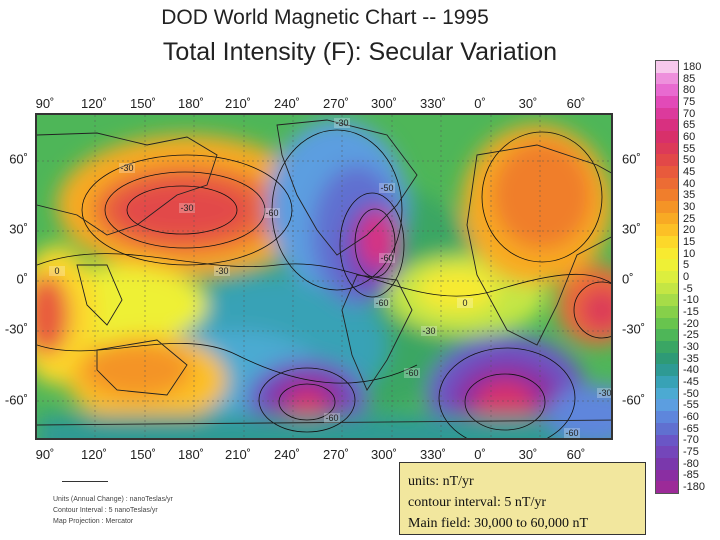 This screenshot has height=540, width=720. I want to click on color-scale-label: -40, so click(691, 370).